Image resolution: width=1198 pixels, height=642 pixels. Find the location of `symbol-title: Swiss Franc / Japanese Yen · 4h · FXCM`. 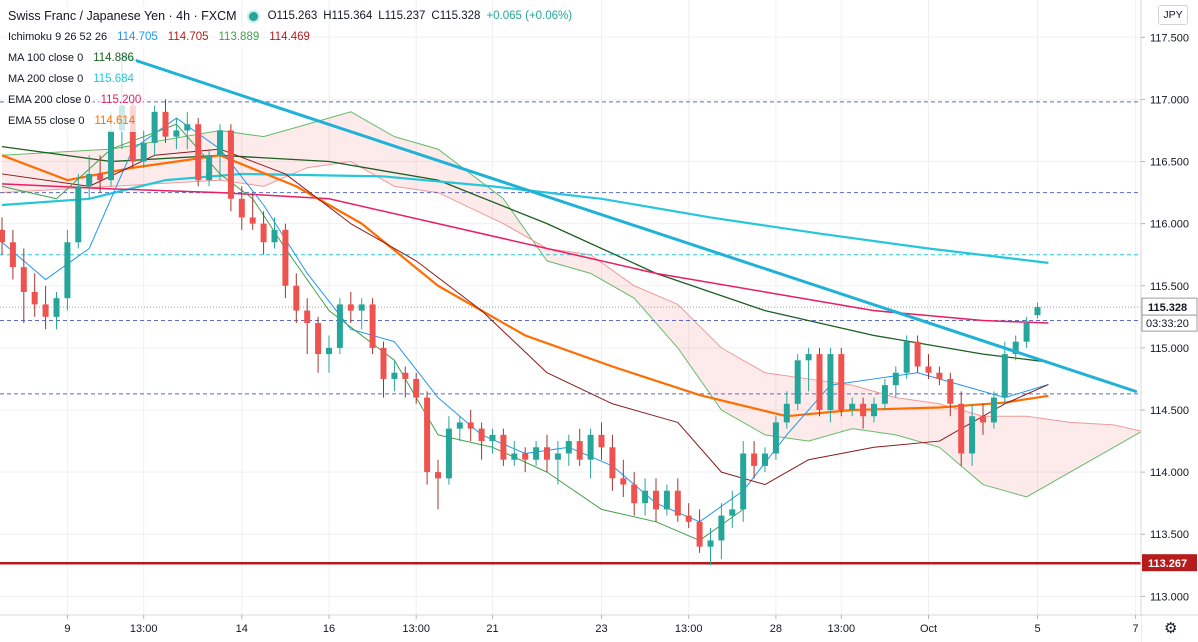

symbol-title: Swiss Franc / Japanese Yen · 4h · FXCM is located at coordinates (122, 16).